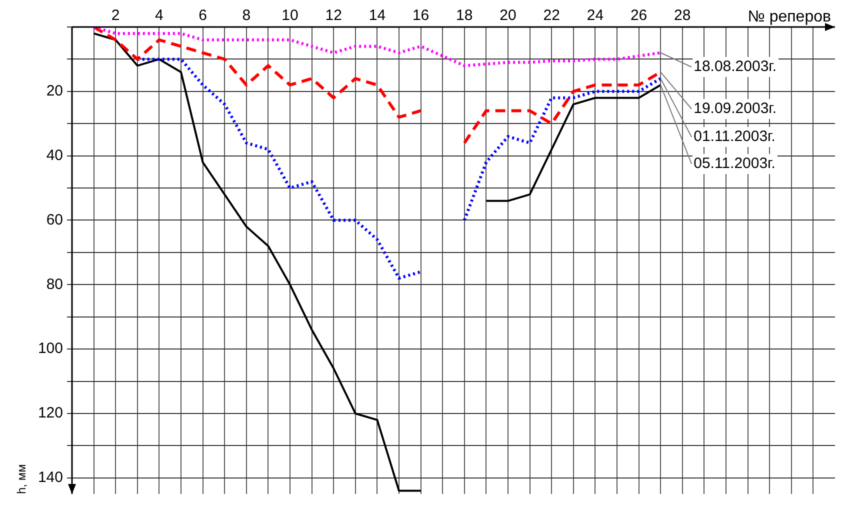 This screenshot has width=842, height=507. What do you see at coordinates (377, 15) in the screenshot?
I see `x-tick-label: 14` at bounding box center [377, 15].